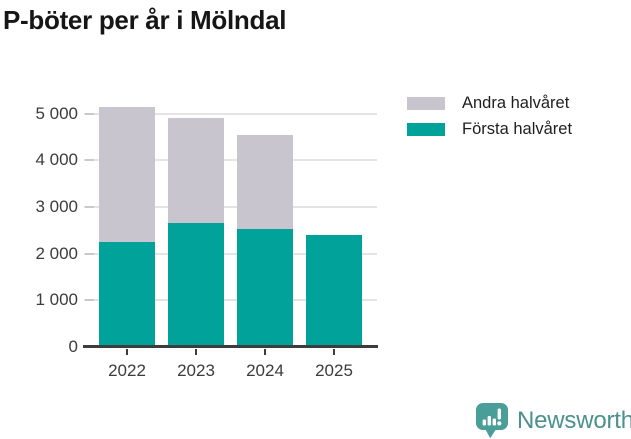 The image size is (631, 439). What do you see at coordinates (73, 346) in the screenshot?
I see `y-axis-label-0: 0` at bounding box center [73, 346].